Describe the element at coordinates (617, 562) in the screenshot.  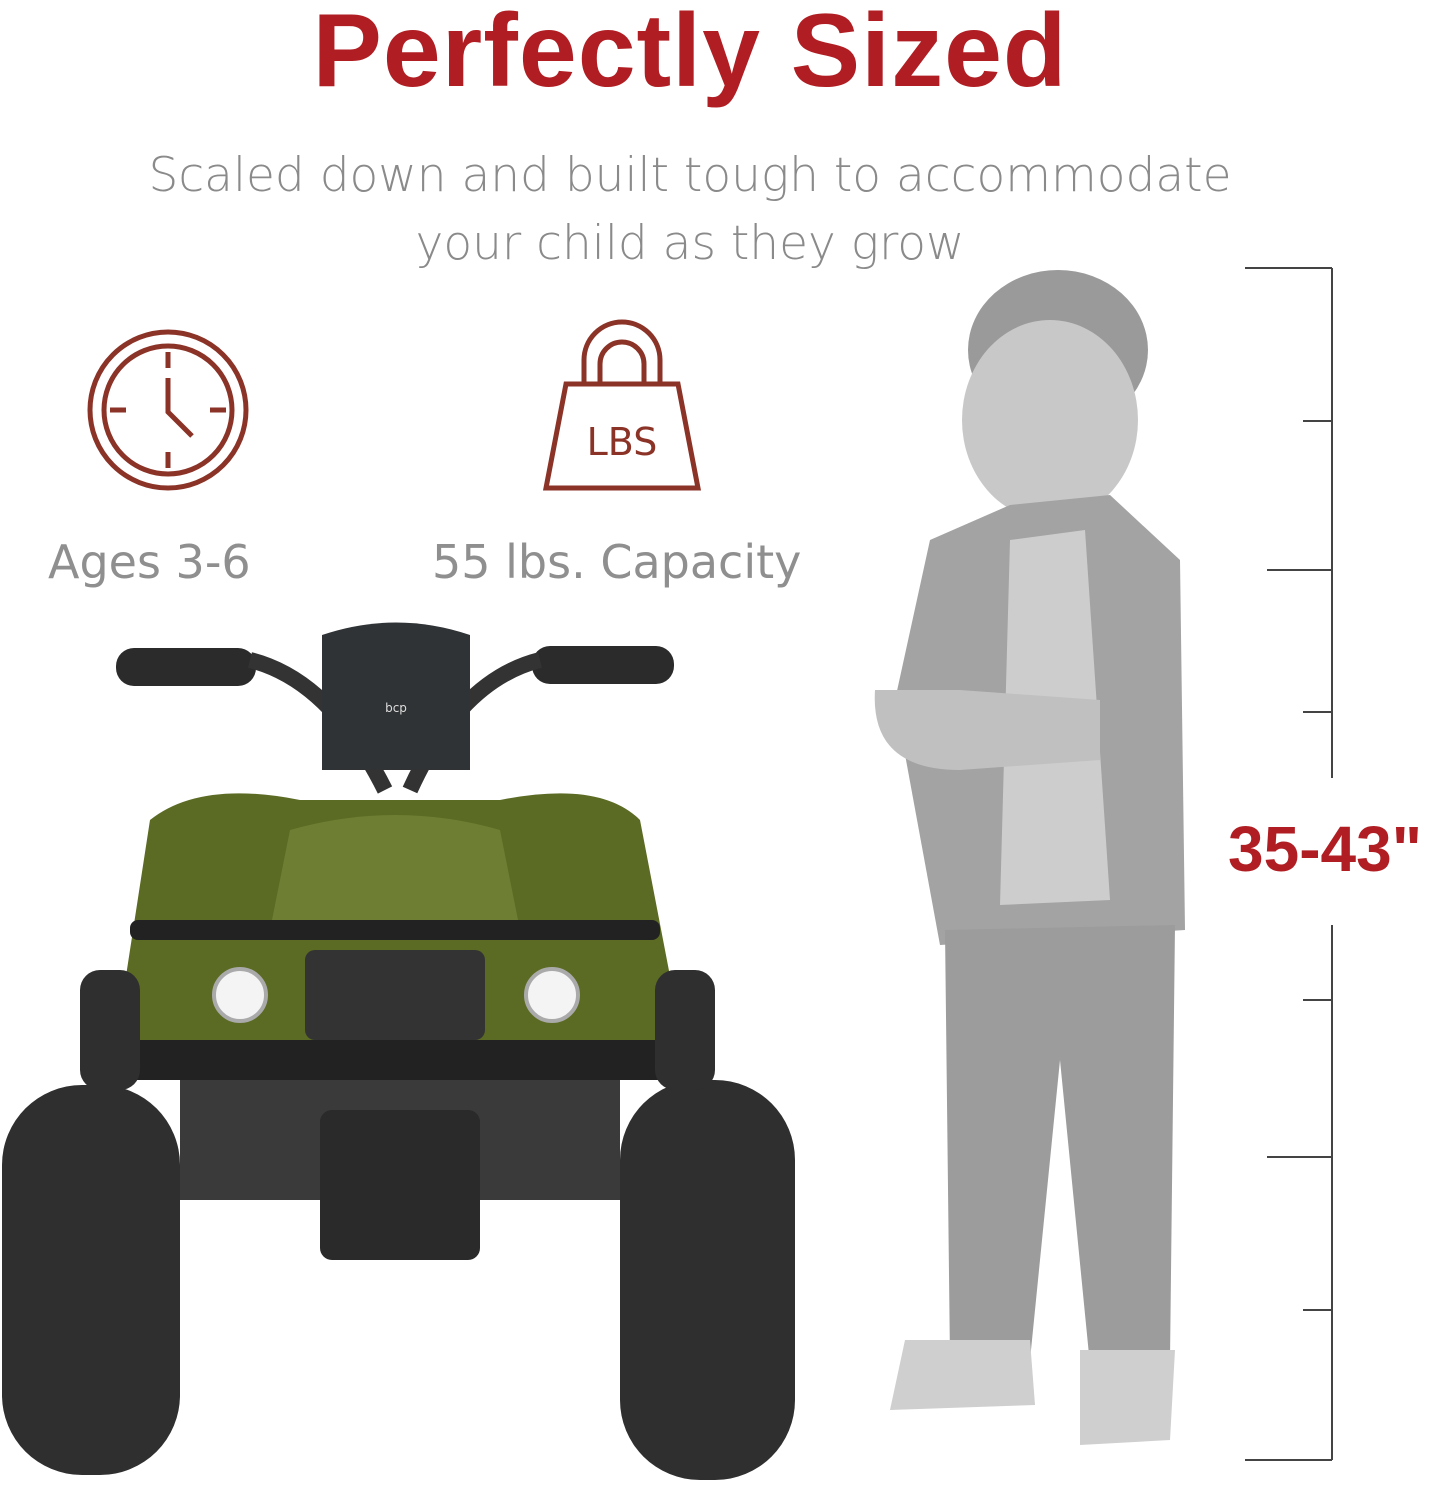
I see `feature-capacity: 55 lbs. Capacity` at that location.